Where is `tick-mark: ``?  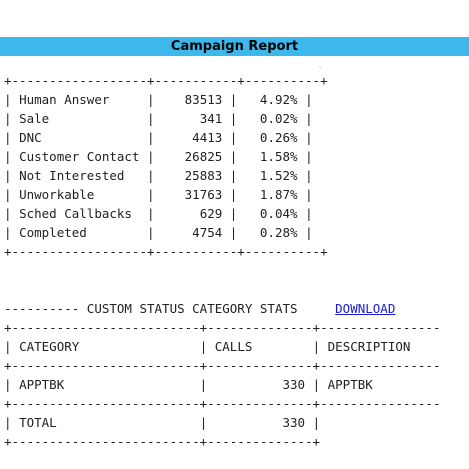 tick-mark: ` is located at coordinates (320, 70).